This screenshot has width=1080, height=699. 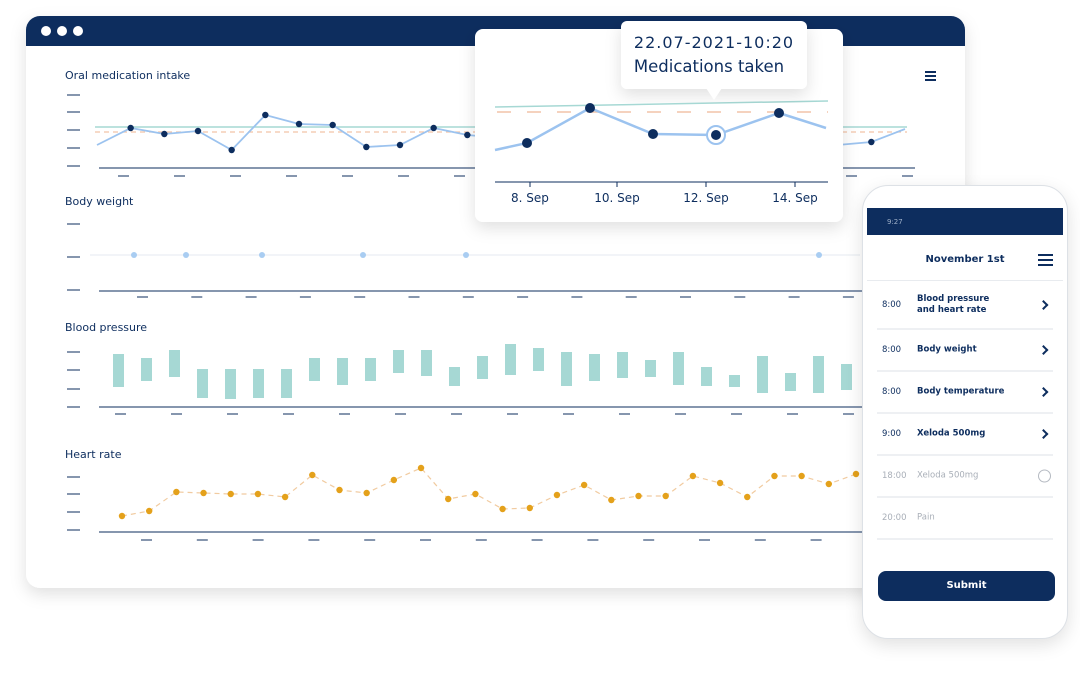 What do you see at coordinates (1044, 476) in the screenshot?
I see `clock-icon` at bounding box center [1044, 476].